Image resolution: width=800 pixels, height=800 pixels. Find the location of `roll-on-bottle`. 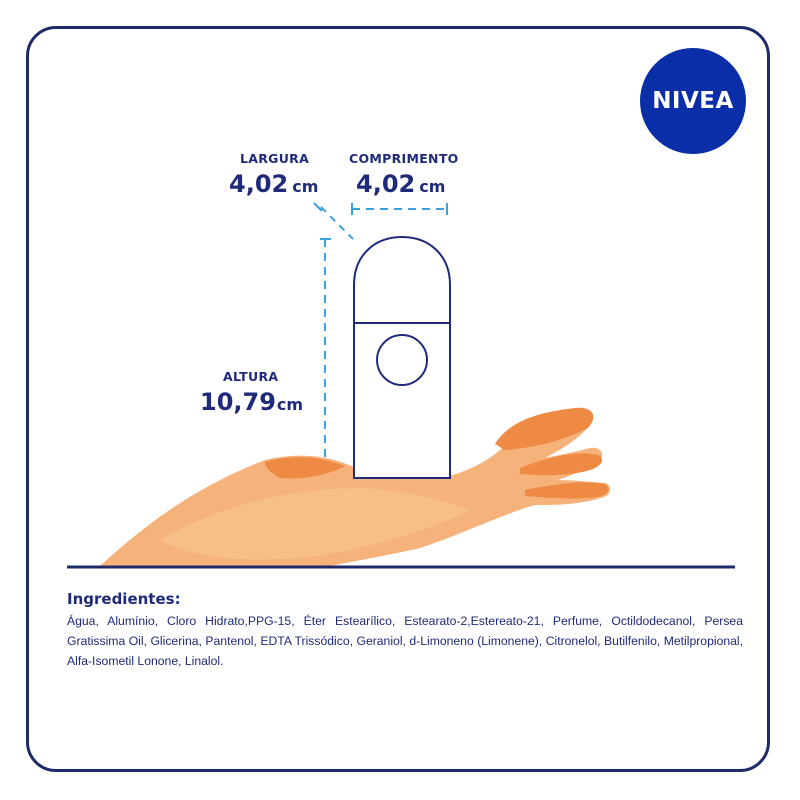

roll-on-bottle is located at coordinates (402, 357).